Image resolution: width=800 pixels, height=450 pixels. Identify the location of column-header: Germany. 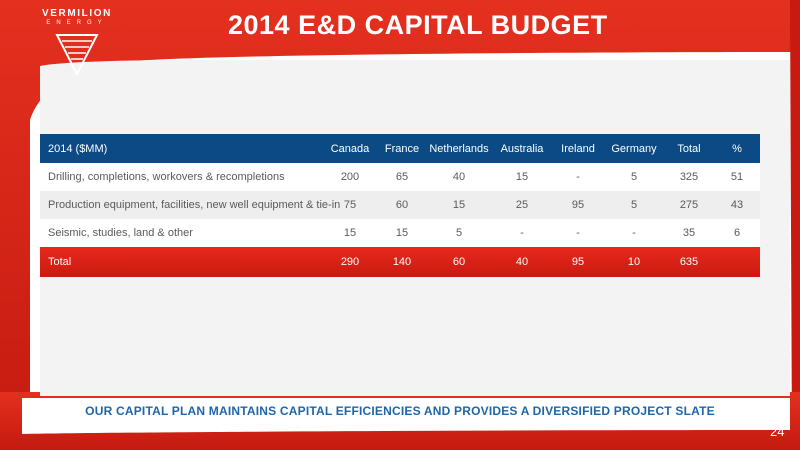
(634, 148).